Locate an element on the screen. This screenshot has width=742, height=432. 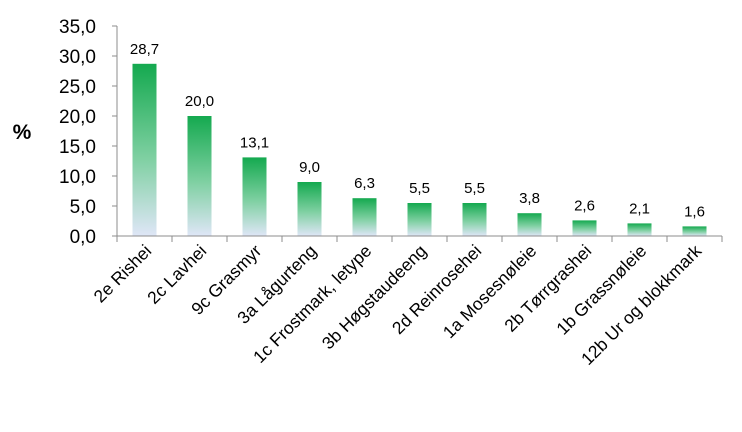
data-label: 3,8 is located at coordinates (529, 198).